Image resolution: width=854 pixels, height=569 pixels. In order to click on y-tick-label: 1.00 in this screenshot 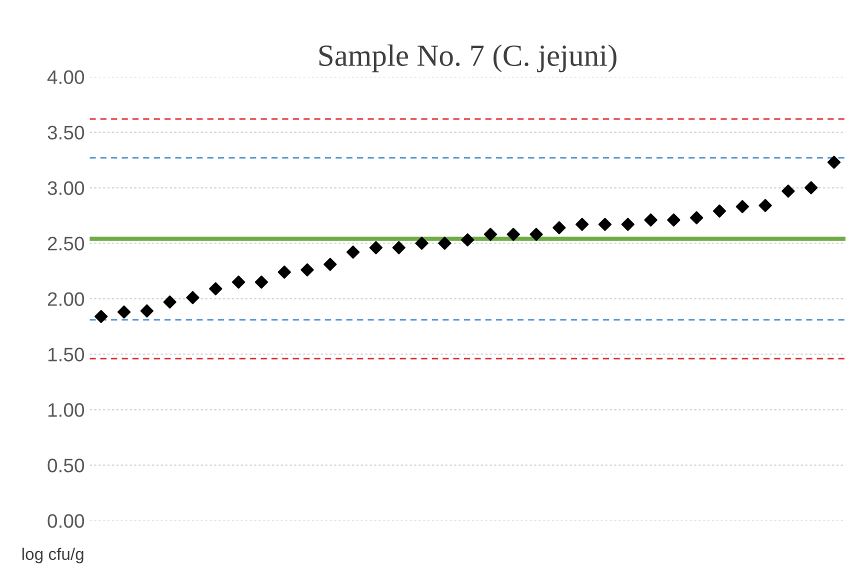, I will do `click(66, 410)`.